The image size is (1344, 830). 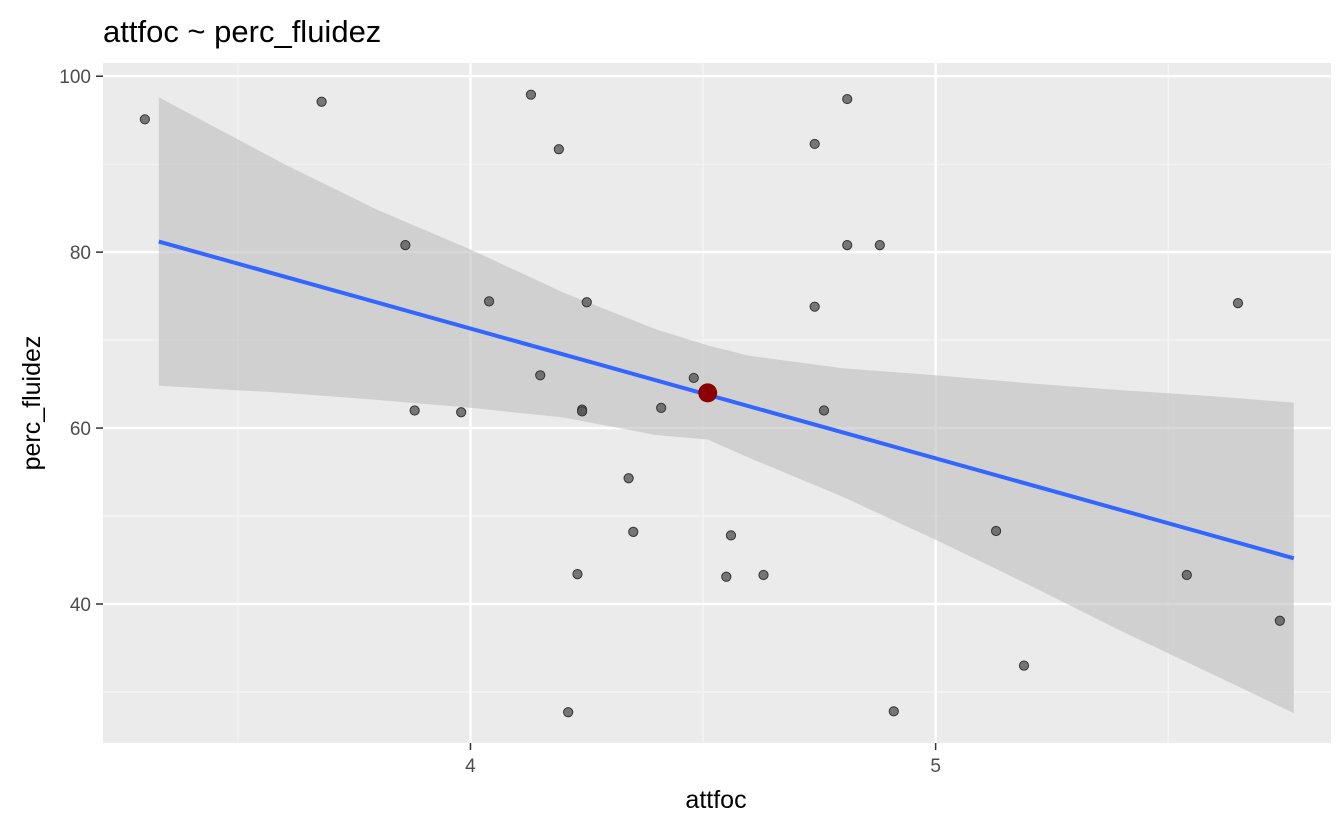 What do you see at coordinates (935, 766) in the screenshot?
I see `x-tick-label: 5` at bounding box center [935, 766].